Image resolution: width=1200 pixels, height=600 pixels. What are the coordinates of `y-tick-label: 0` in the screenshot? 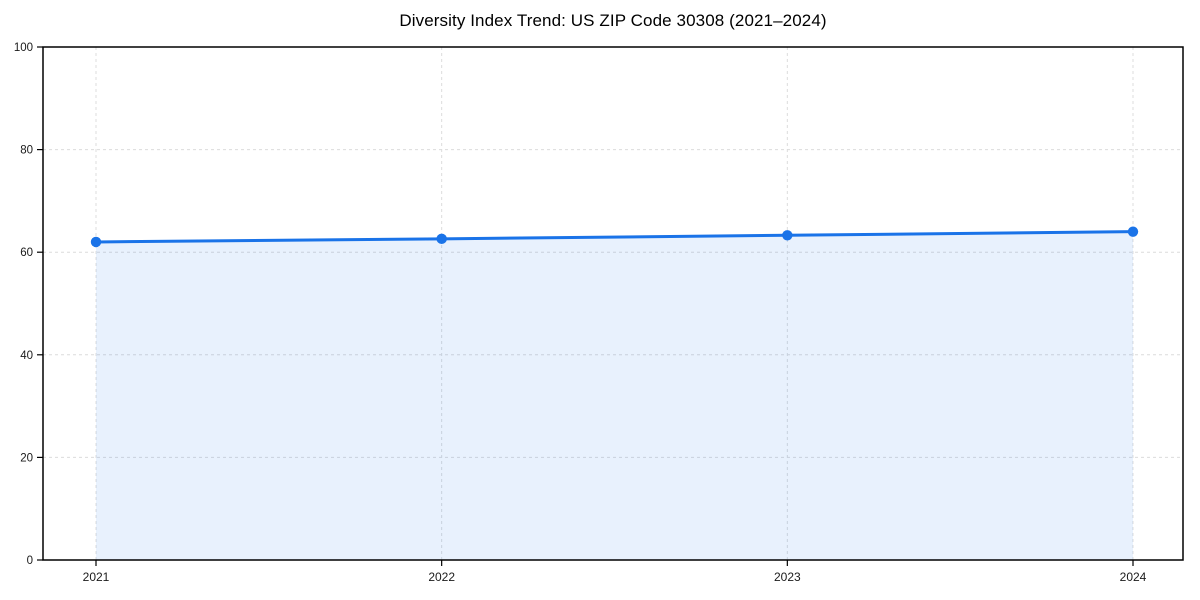 It's located at (30, 561).